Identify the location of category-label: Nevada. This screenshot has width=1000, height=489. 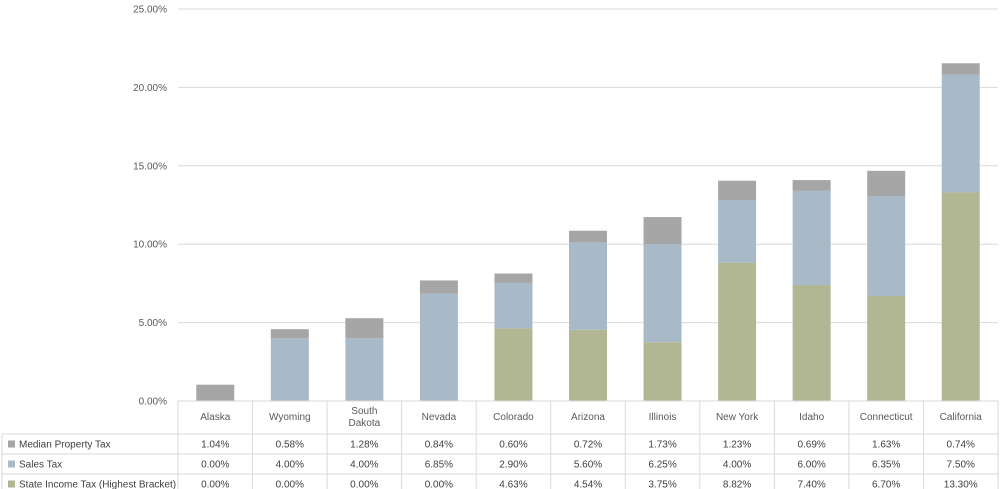
(439, 417).